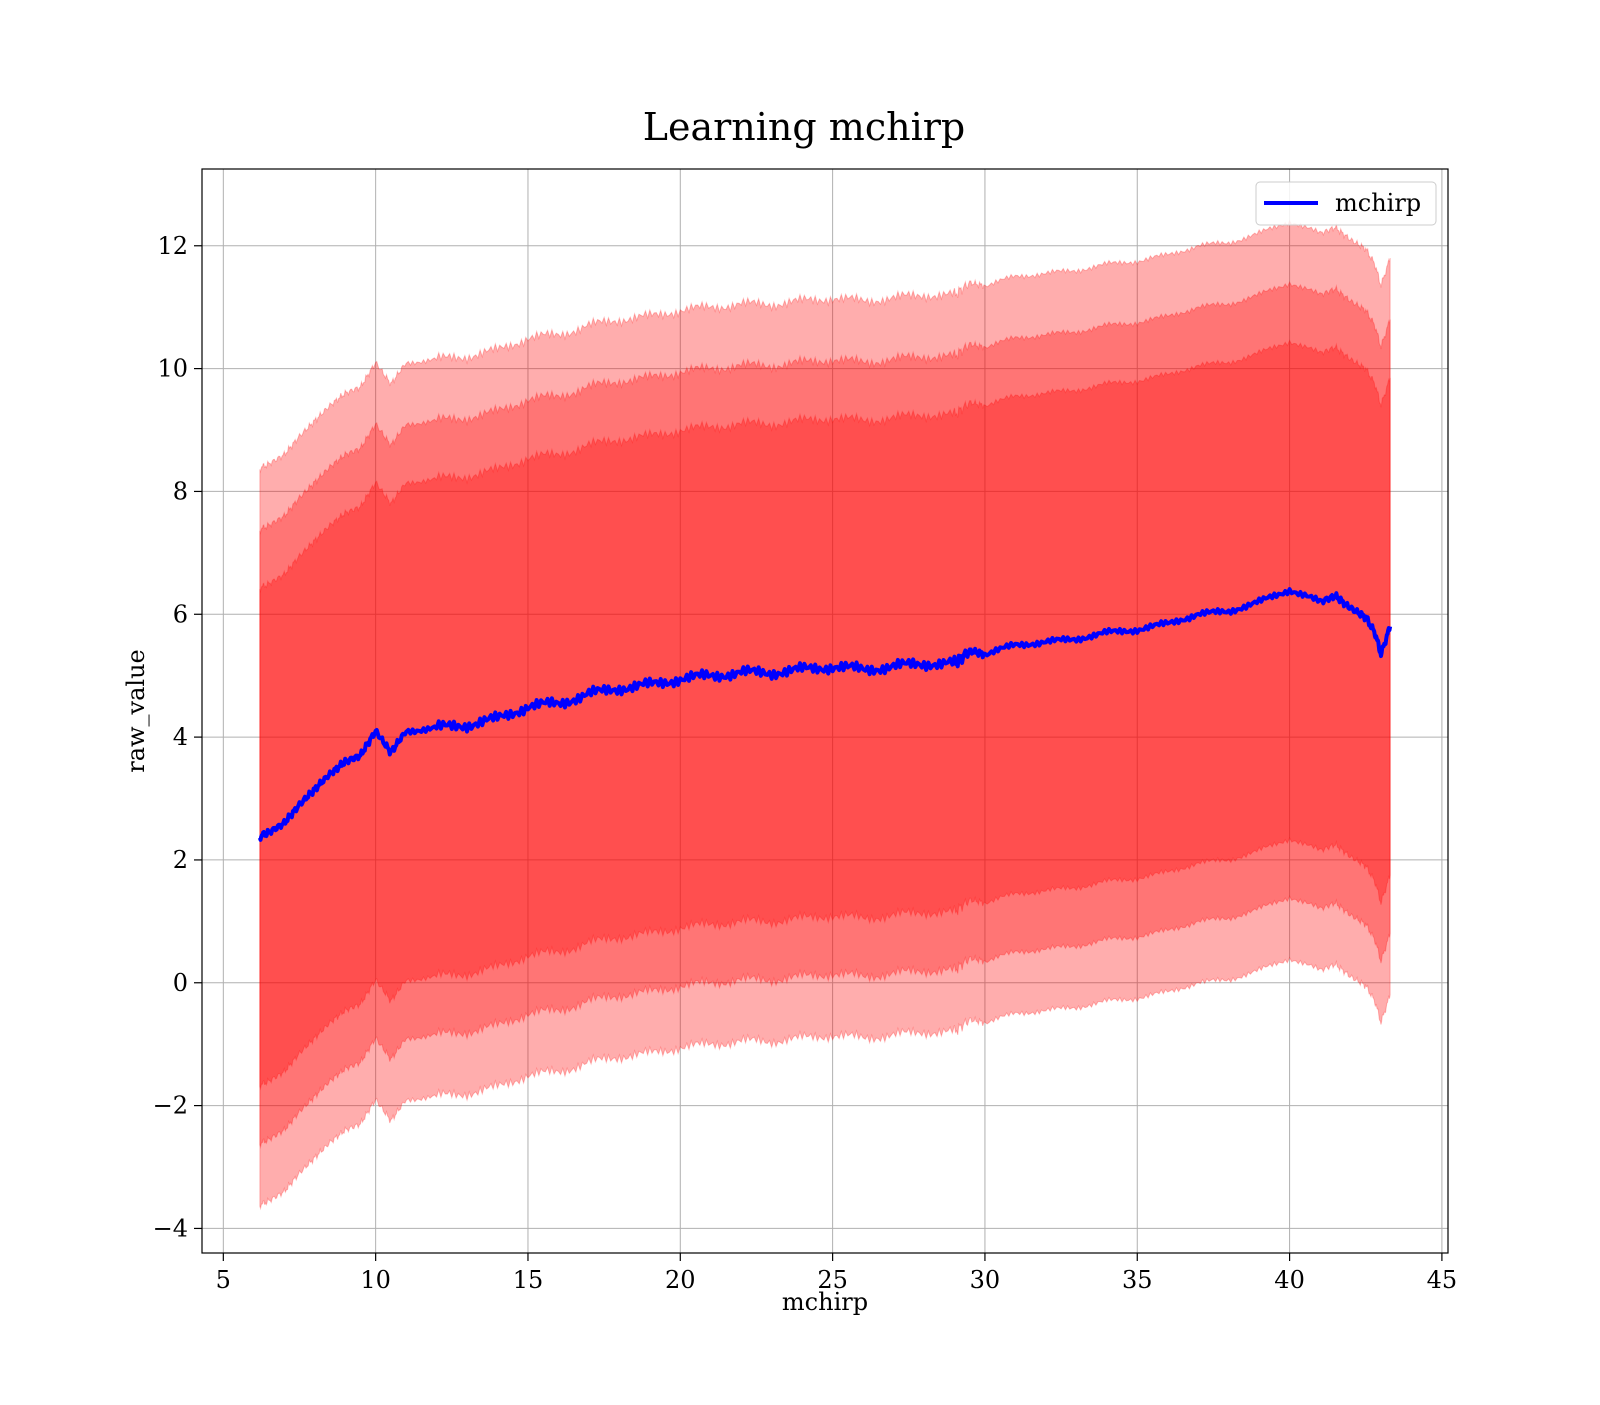 This screenshot has width=1600, height=1405. Describe the element at coordinates (172, 246) in the screenshot. I see `y-tick-label: 12` at that location.